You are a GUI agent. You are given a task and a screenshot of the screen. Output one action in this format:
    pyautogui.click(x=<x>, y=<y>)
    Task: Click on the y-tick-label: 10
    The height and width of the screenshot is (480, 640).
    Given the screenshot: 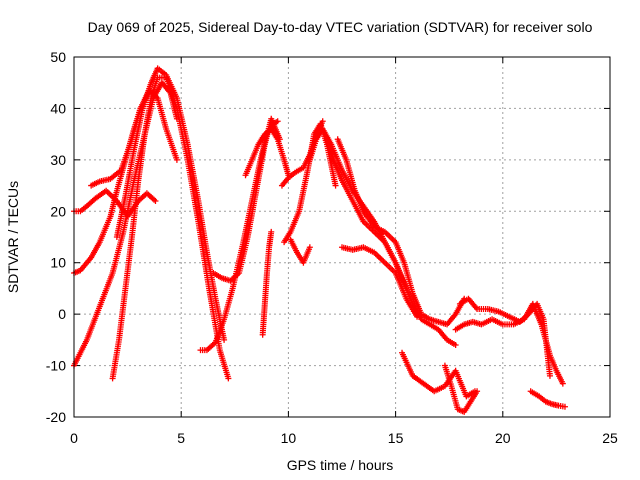 What is the action you would take?
    pyautogui.click(x=58, y=263)
    